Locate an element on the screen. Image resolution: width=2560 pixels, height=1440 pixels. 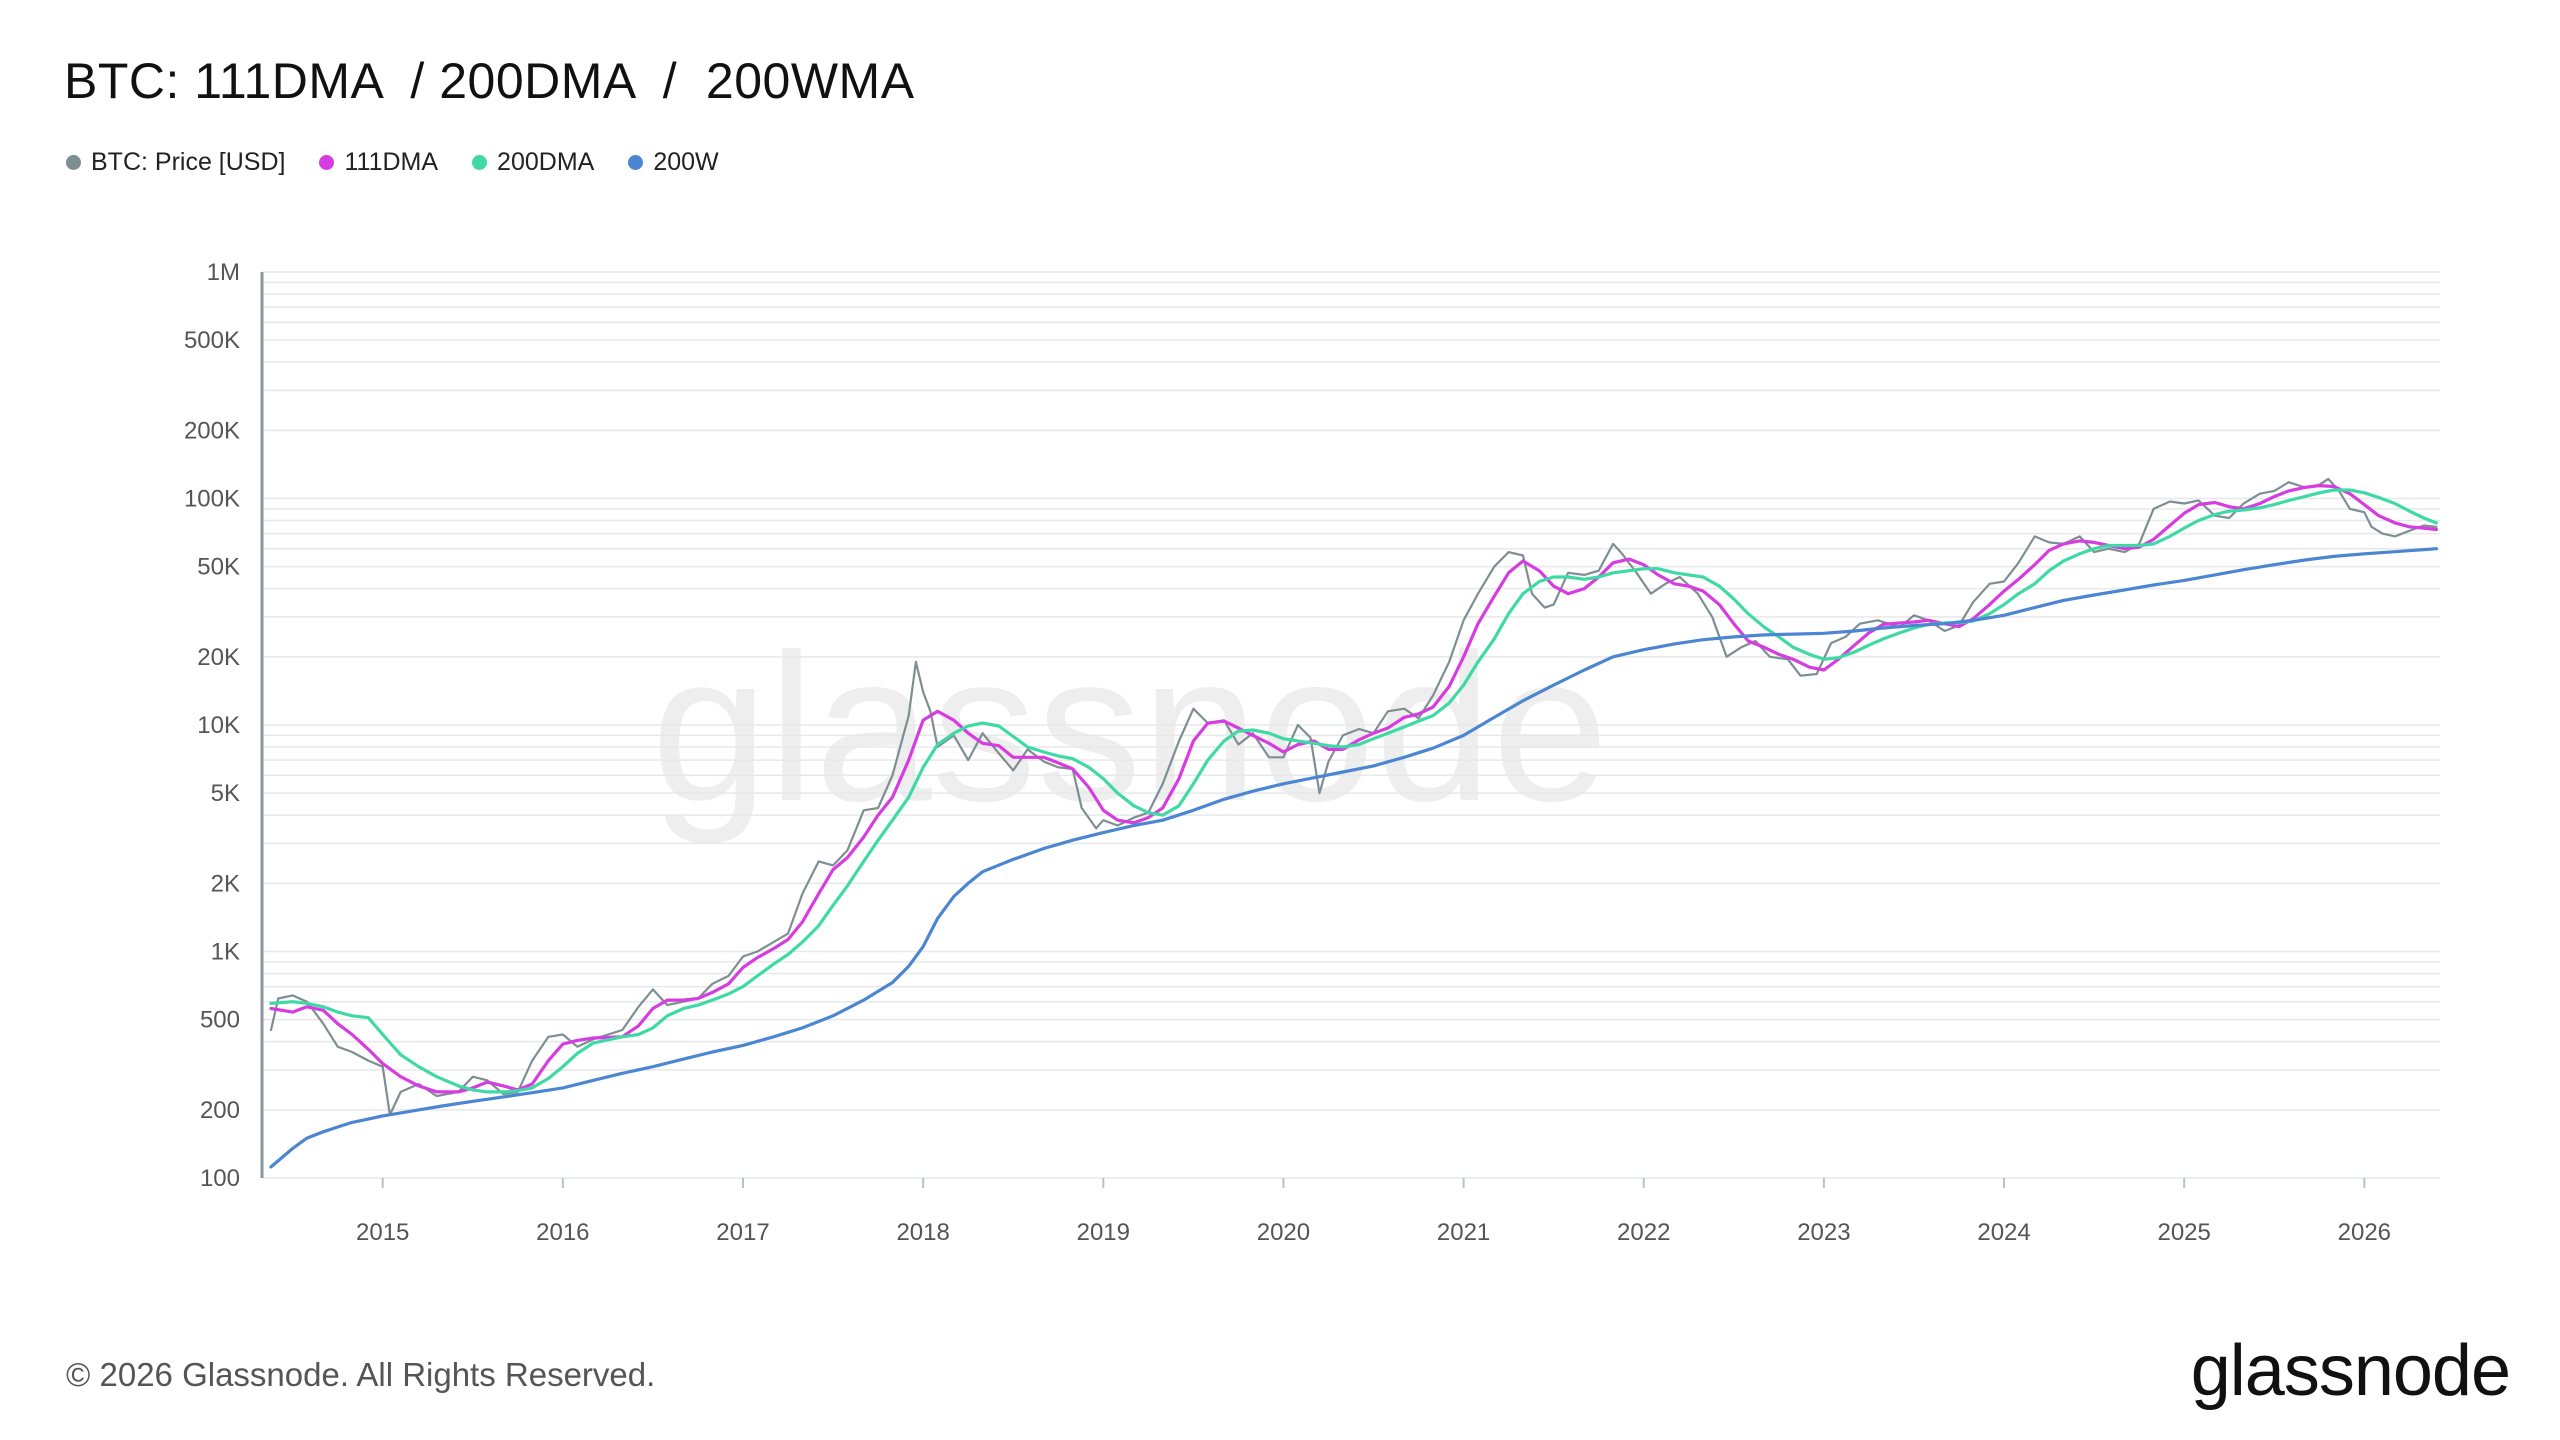
x-tick-label: 2024 is located at coordinates (2003, 1232).